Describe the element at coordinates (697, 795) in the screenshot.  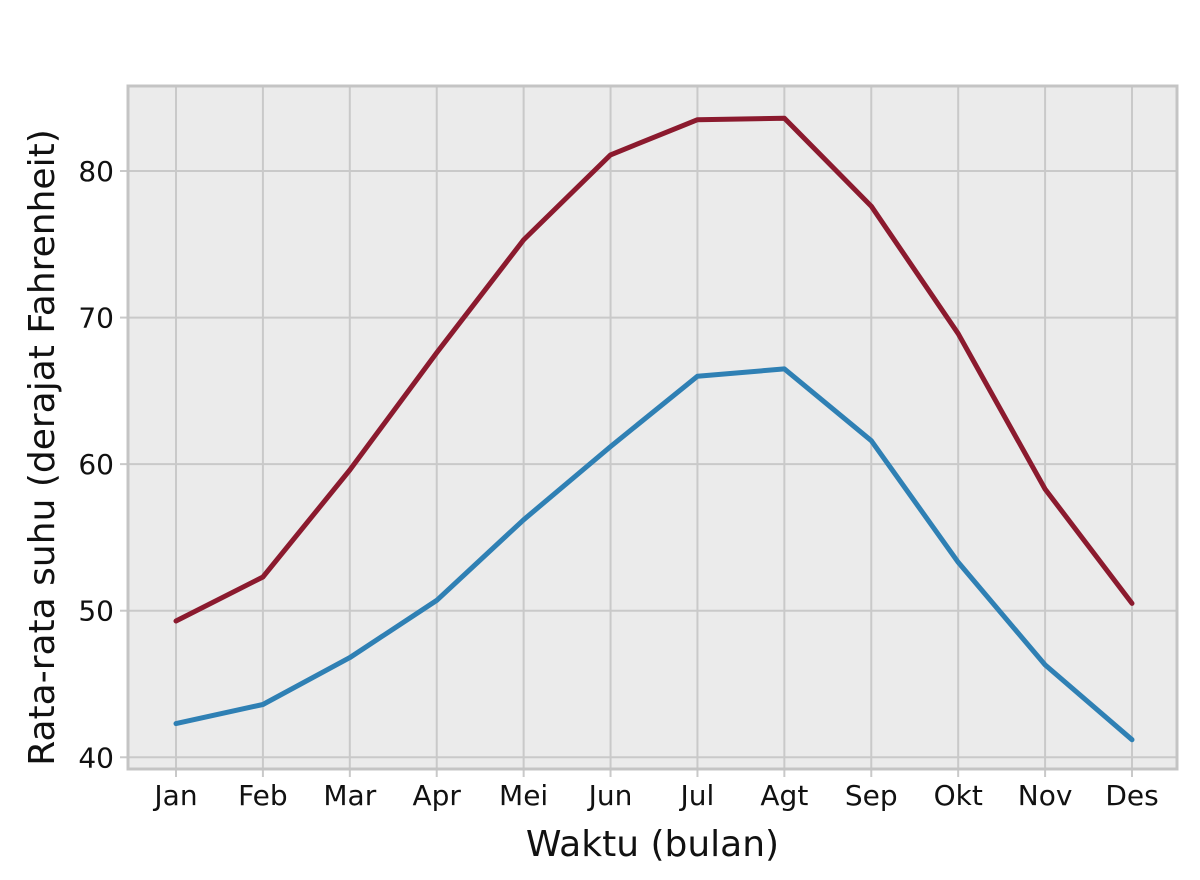
I see `x-tick-label: Jul` at that location.